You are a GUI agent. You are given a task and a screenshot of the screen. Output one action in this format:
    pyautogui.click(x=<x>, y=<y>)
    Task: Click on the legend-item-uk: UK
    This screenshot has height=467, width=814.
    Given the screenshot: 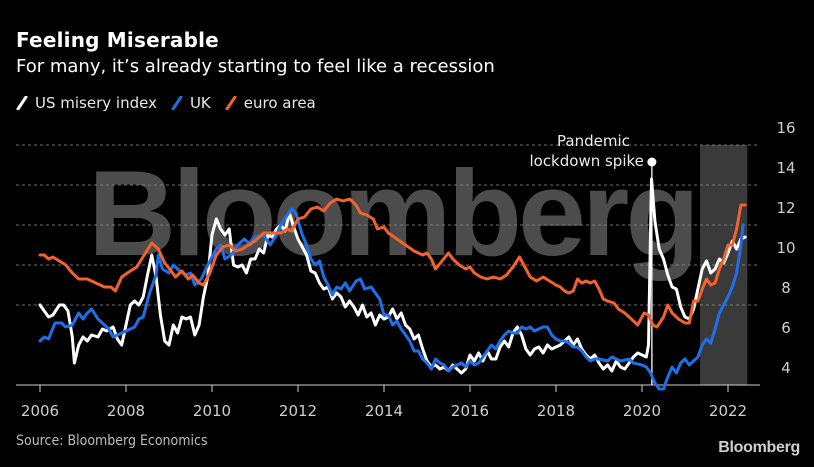 What is the action you would take?
    pyautogui.click(x=191, y=103)
    